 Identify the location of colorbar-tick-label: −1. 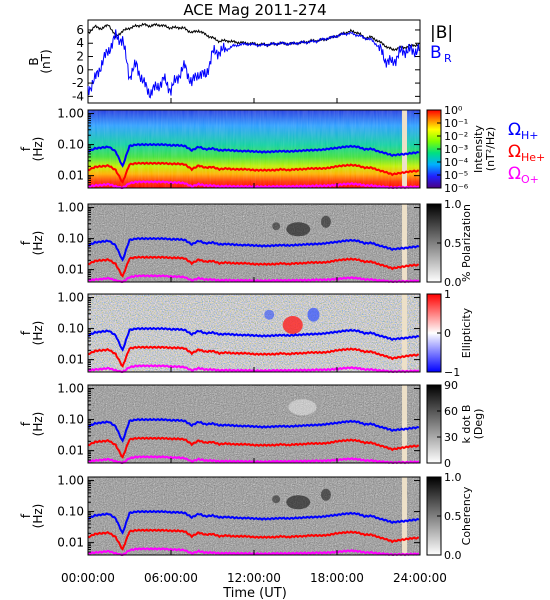
(452, 372).